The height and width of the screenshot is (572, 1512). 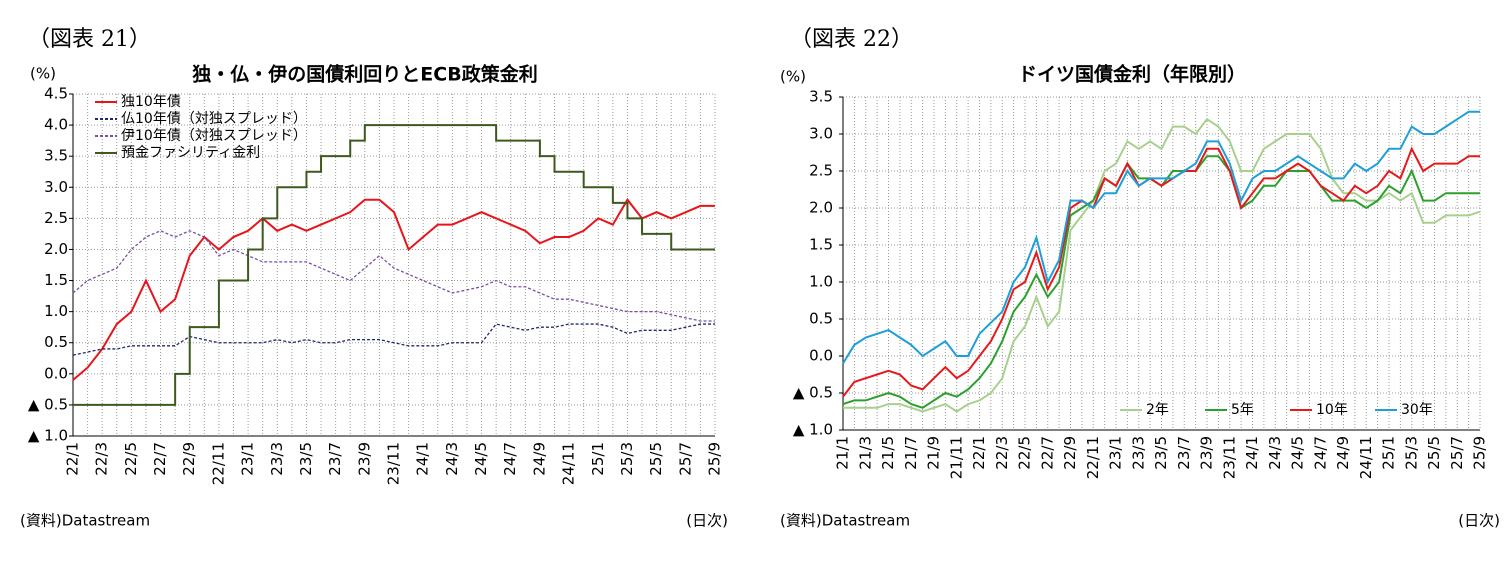 I want to click on x-tick-label: 21/1, so click(x=843, y=453).